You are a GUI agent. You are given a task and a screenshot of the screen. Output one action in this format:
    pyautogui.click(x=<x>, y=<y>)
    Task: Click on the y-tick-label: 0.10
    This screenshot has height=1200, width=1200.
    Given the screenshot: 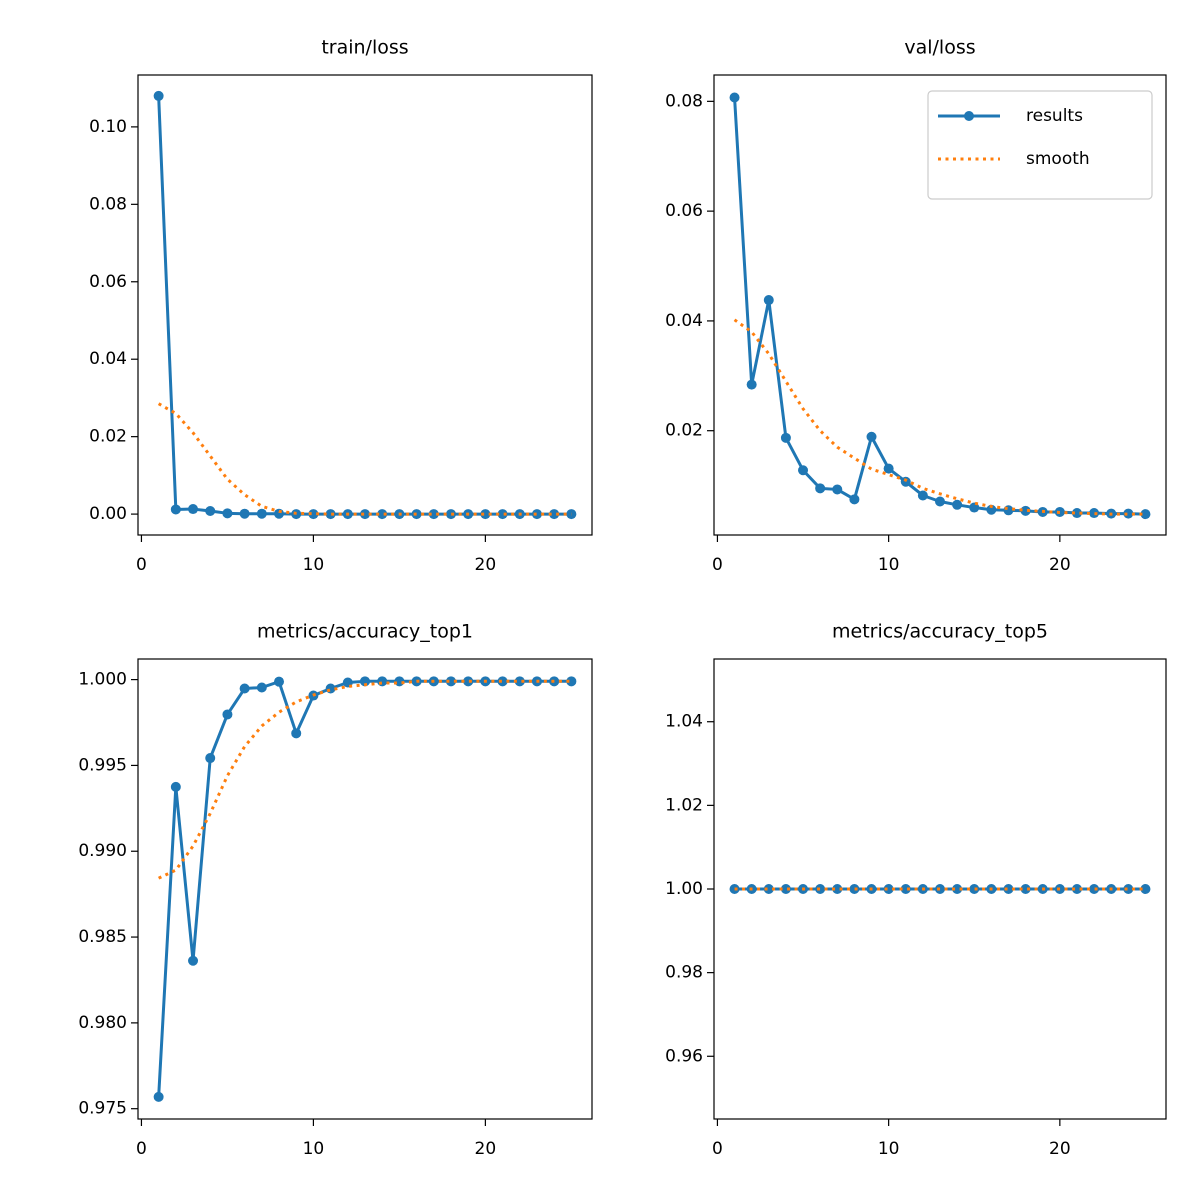 What is the action you would take?
    pyautogui.click(x=108, y=127)
    